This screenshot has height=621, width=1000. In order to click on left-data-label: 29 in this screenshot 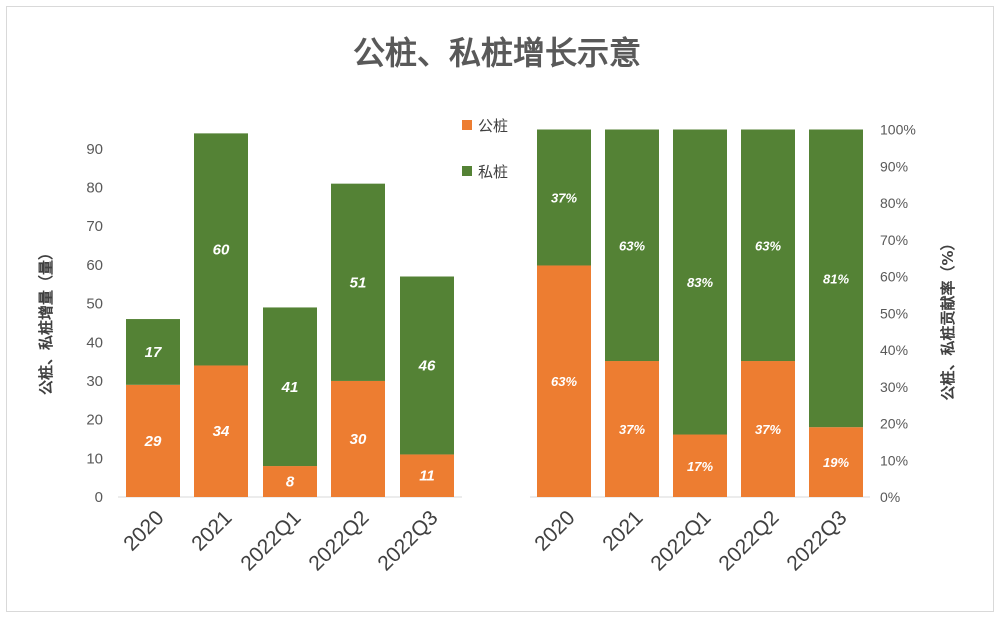, I will do `click(153, 441)`.